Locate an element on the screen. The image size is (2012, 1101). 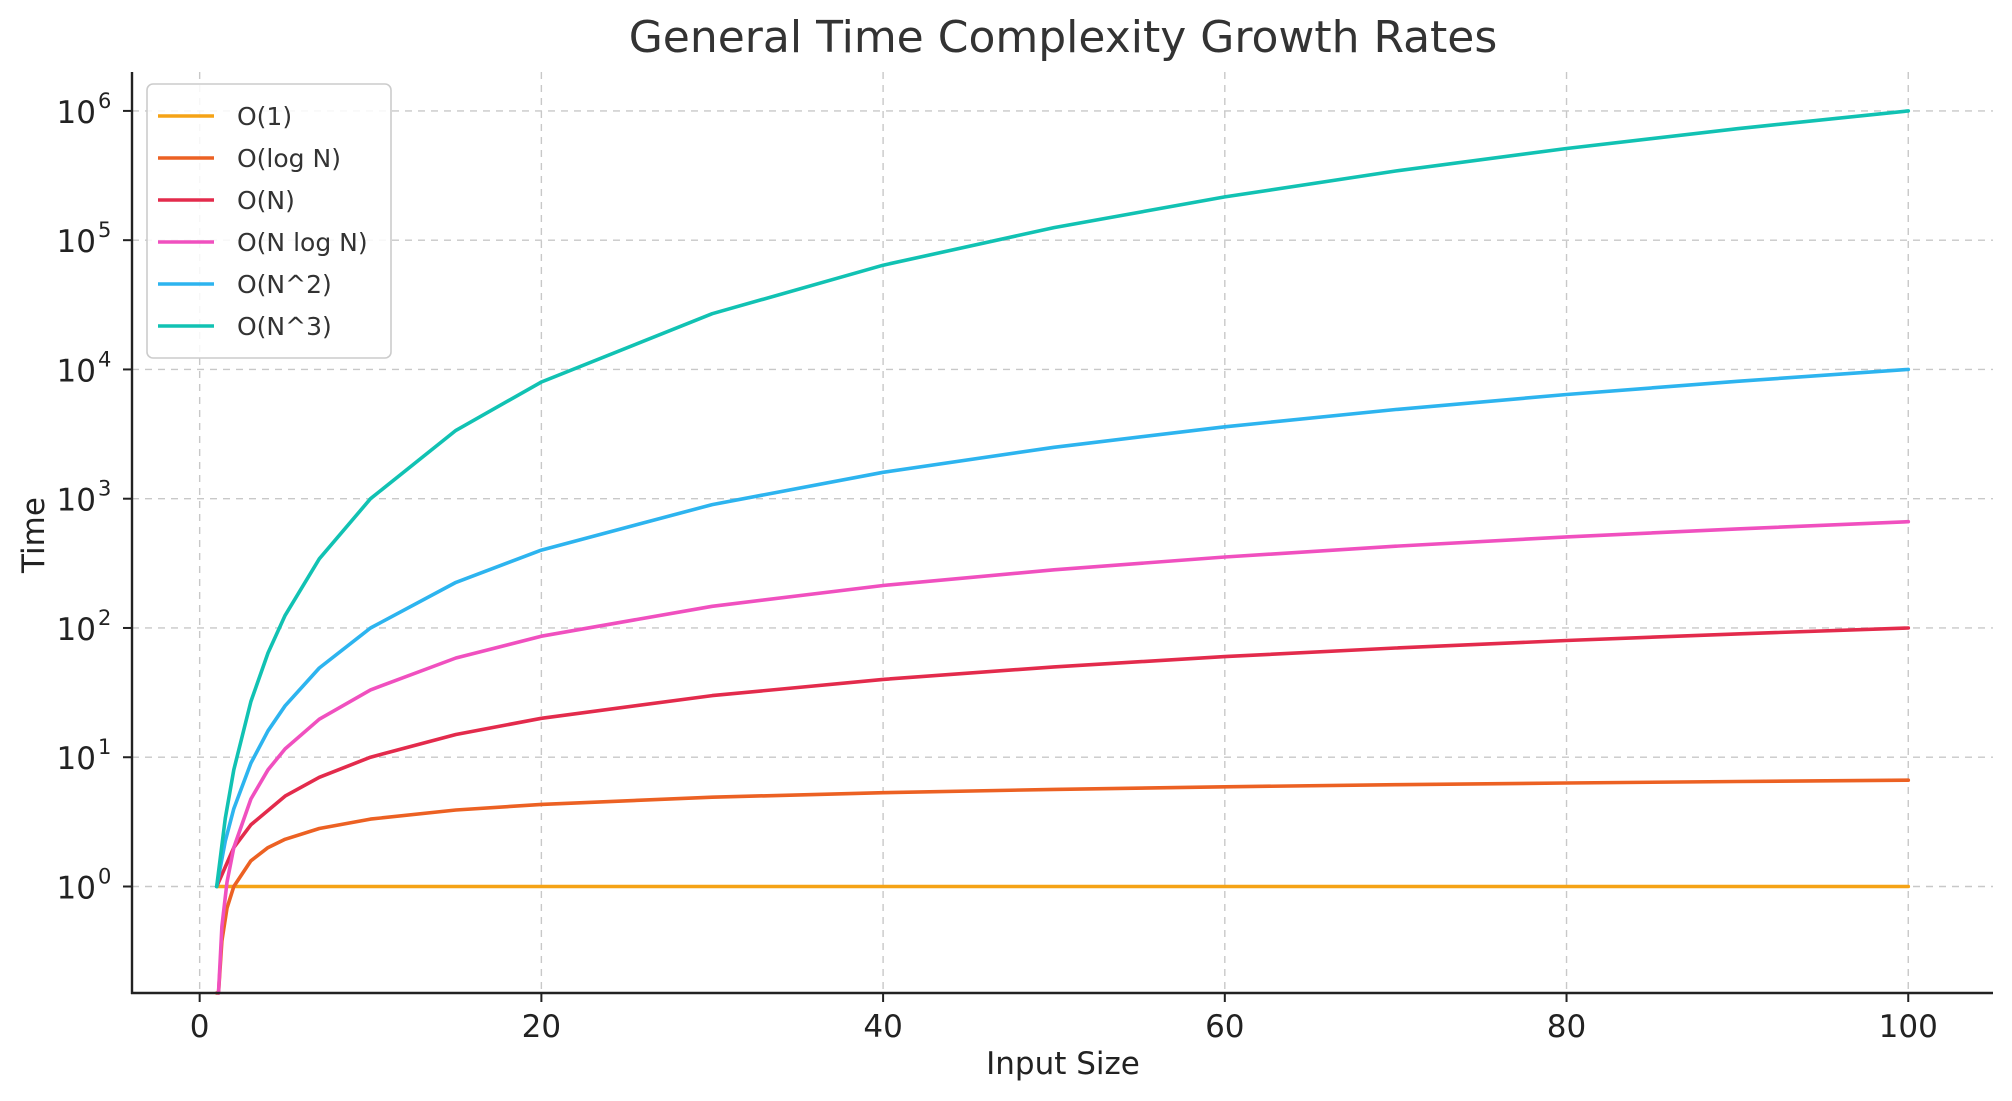
x-tick-label: 80 is located at coordinates (1566, 1027).